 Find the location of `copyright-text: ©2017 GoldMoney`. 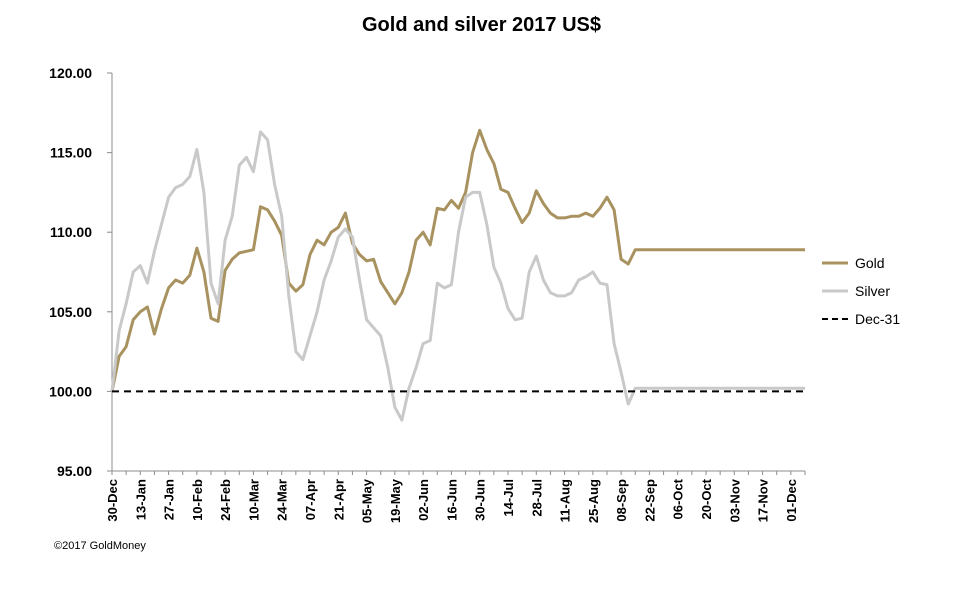

copyright-text: ©2017 GoldMoney is located at coordinates (100, 546).